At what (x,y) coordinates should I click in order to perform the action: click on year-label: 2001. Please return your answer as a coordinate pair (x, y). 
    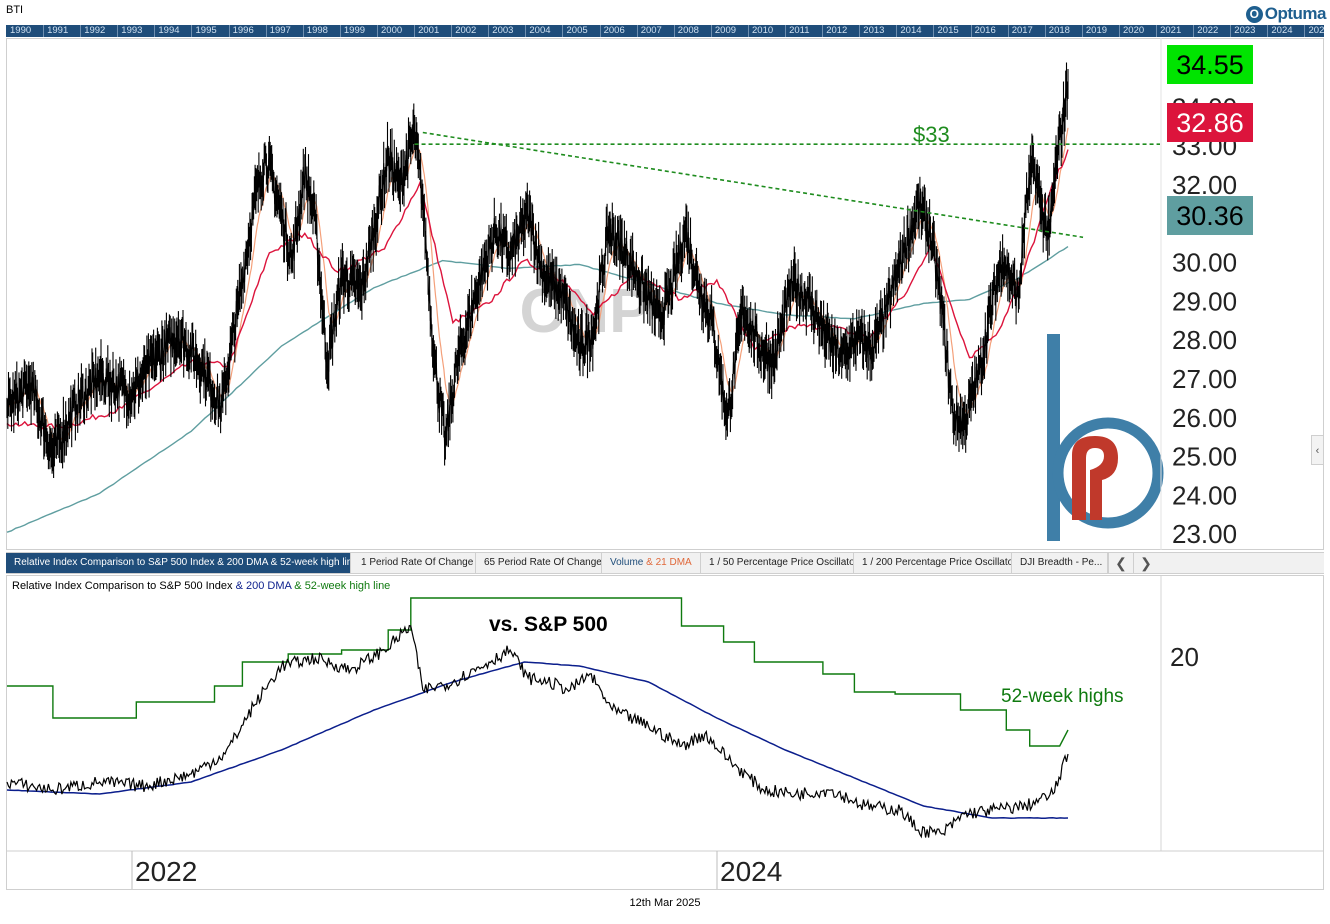
    Looking at the image, I should click on (429, 30).